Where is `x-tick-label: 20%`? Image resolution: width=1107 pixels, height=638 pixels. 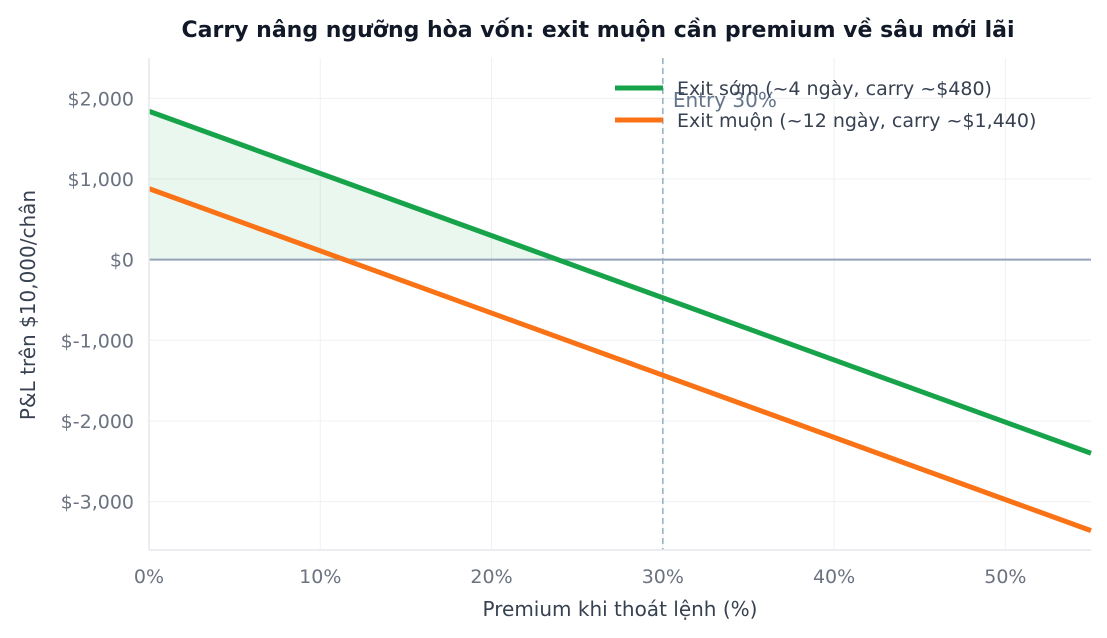
x-tick-label: 20% is located at coordinates (491, 577).